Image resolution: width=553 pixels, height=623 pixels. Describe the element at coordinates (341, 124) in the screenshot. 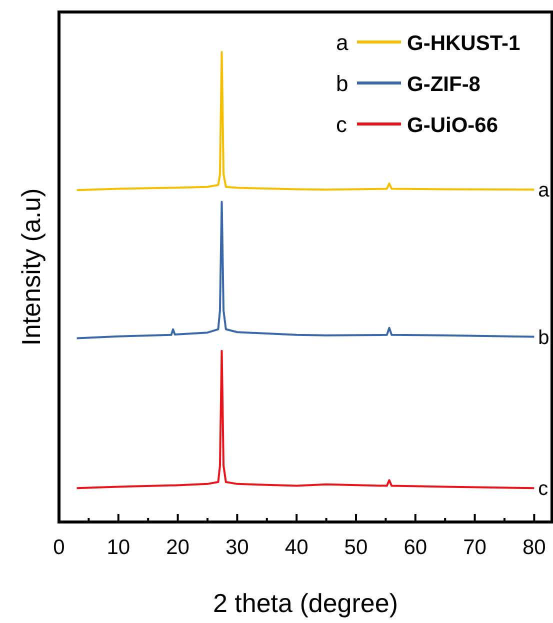

I see `text: c` at that location.